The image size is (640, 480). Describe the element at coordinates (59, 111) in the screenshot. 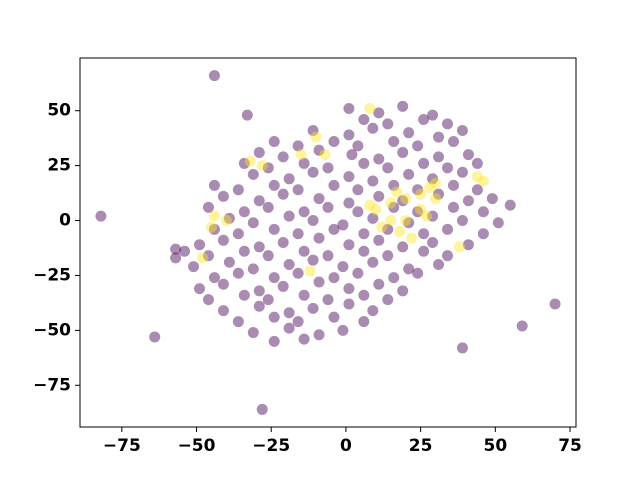

I see `y-tick-label: 50` at that location.